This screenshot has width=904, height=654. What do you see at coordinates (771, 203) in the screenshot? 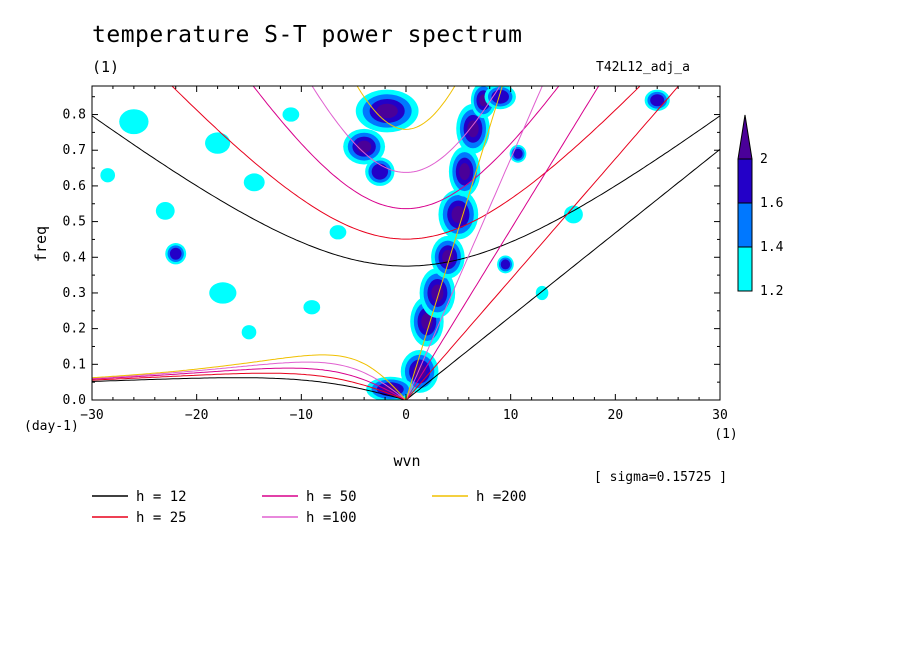
I see `colorbar-label: 1.6` at bounding box center [771, 203].